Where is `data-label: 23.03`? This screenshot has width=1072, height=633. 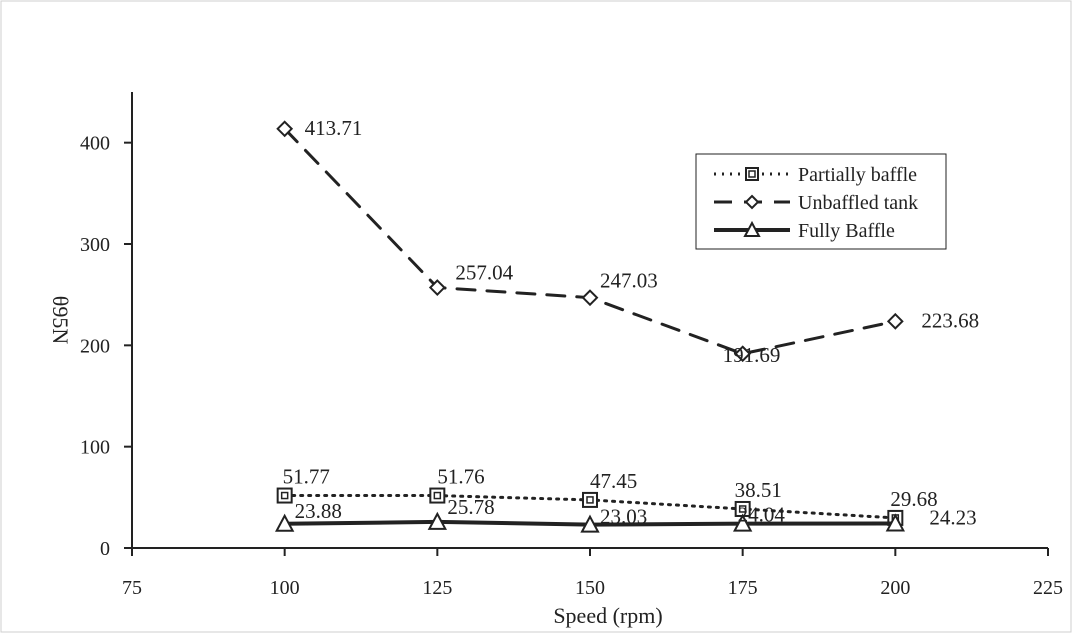
data-label: 23.03 is located at coordinates (623, 517).